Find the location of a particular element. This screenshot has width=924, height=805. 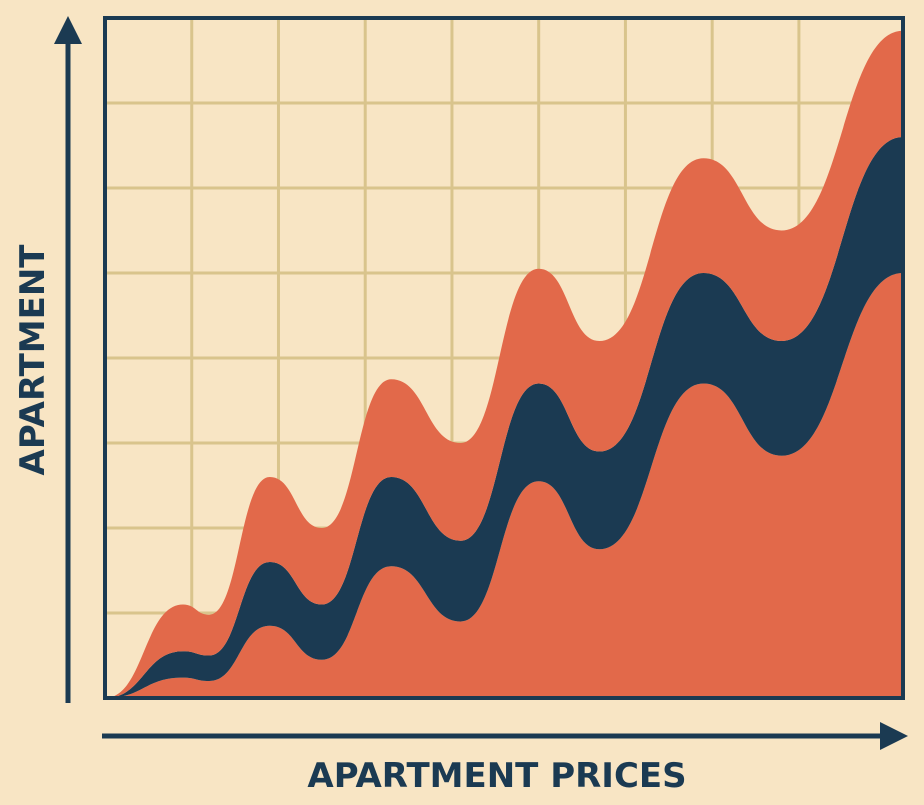

x-axis-arrow-head is located at coordinates (894, 736).